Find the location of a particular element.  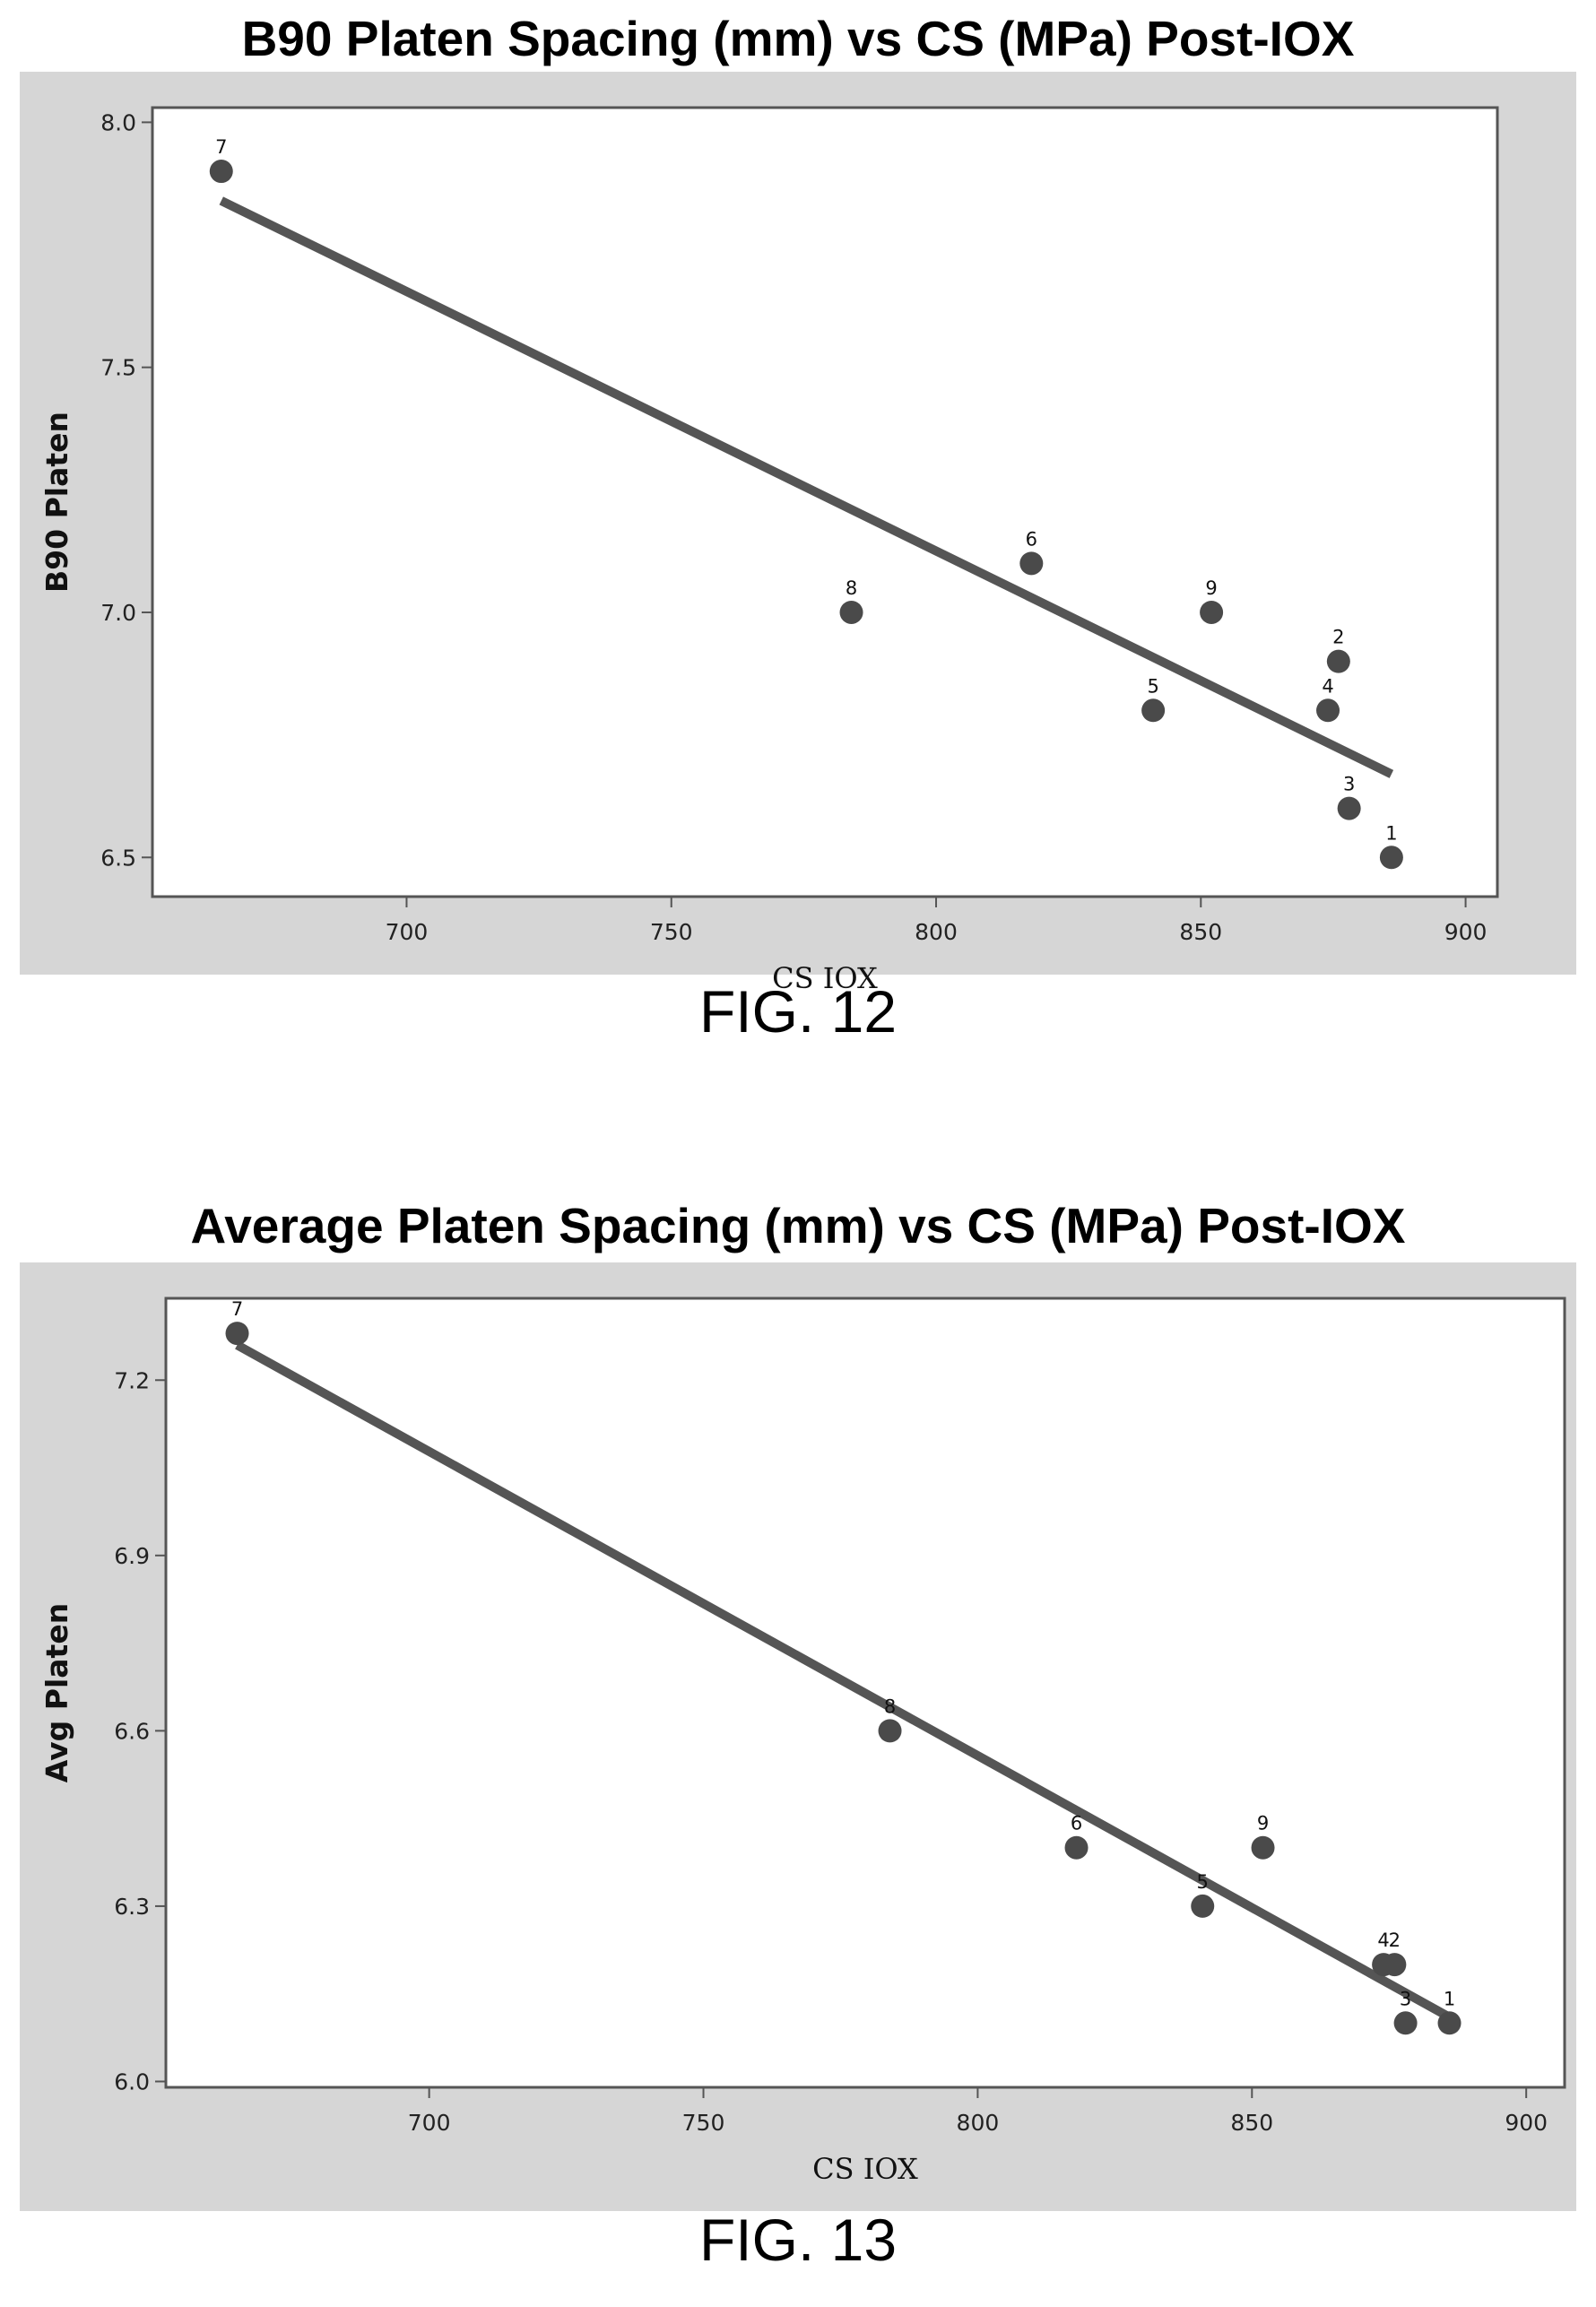

y-tick-label: 7.2 is located at coordinates (132, 1380).